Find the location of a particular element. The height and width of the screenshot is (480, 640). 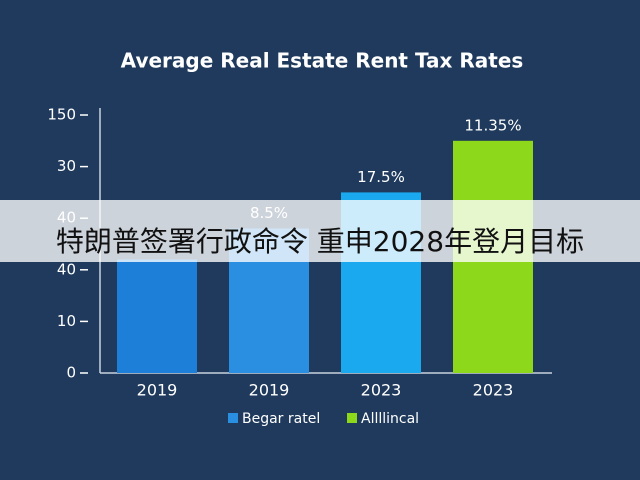

legend-label: Allllincal is located at coordinates (390, 419).